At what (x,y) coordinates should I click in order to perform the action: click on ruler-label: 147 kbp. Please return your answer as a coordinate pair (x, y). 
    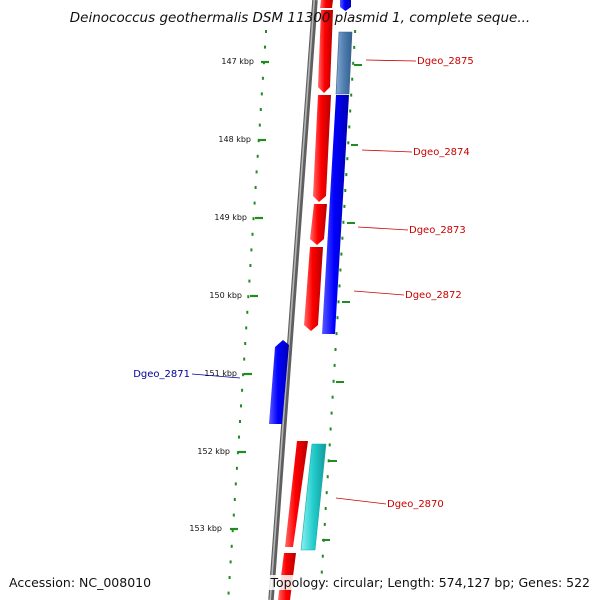
    Looking at the image, I should click on (237, 61).